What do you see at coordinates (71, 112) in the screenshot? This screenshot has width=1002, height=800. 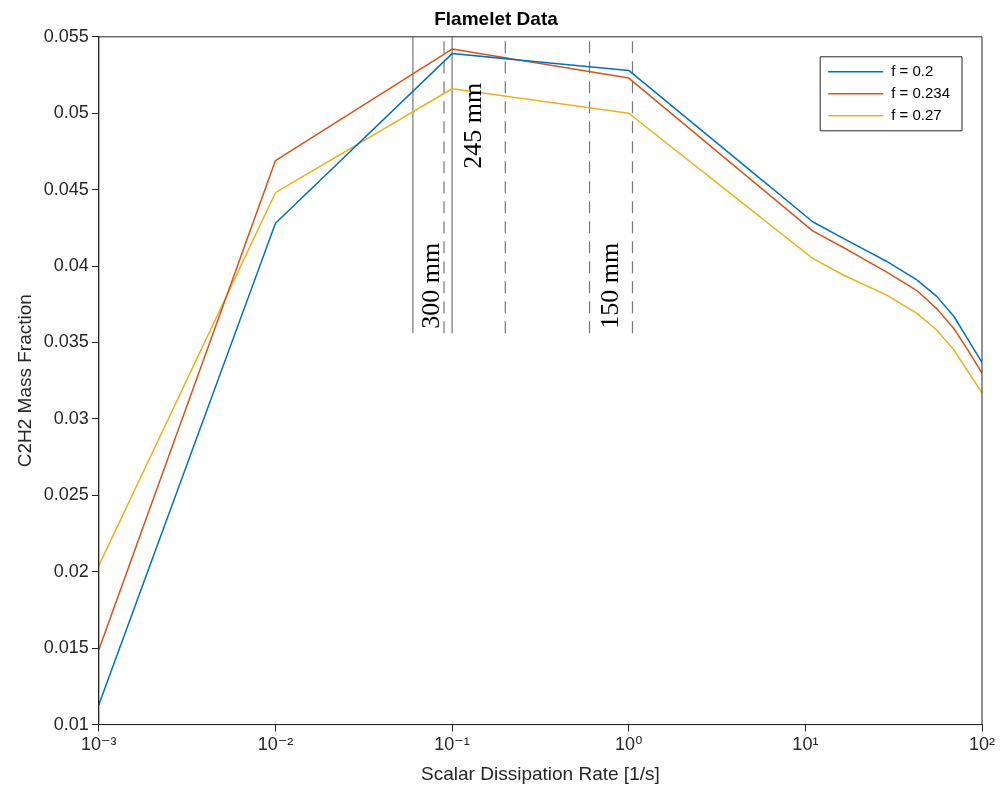 I see `y-tick-label: 0.05` at bounding box center [71, 112].